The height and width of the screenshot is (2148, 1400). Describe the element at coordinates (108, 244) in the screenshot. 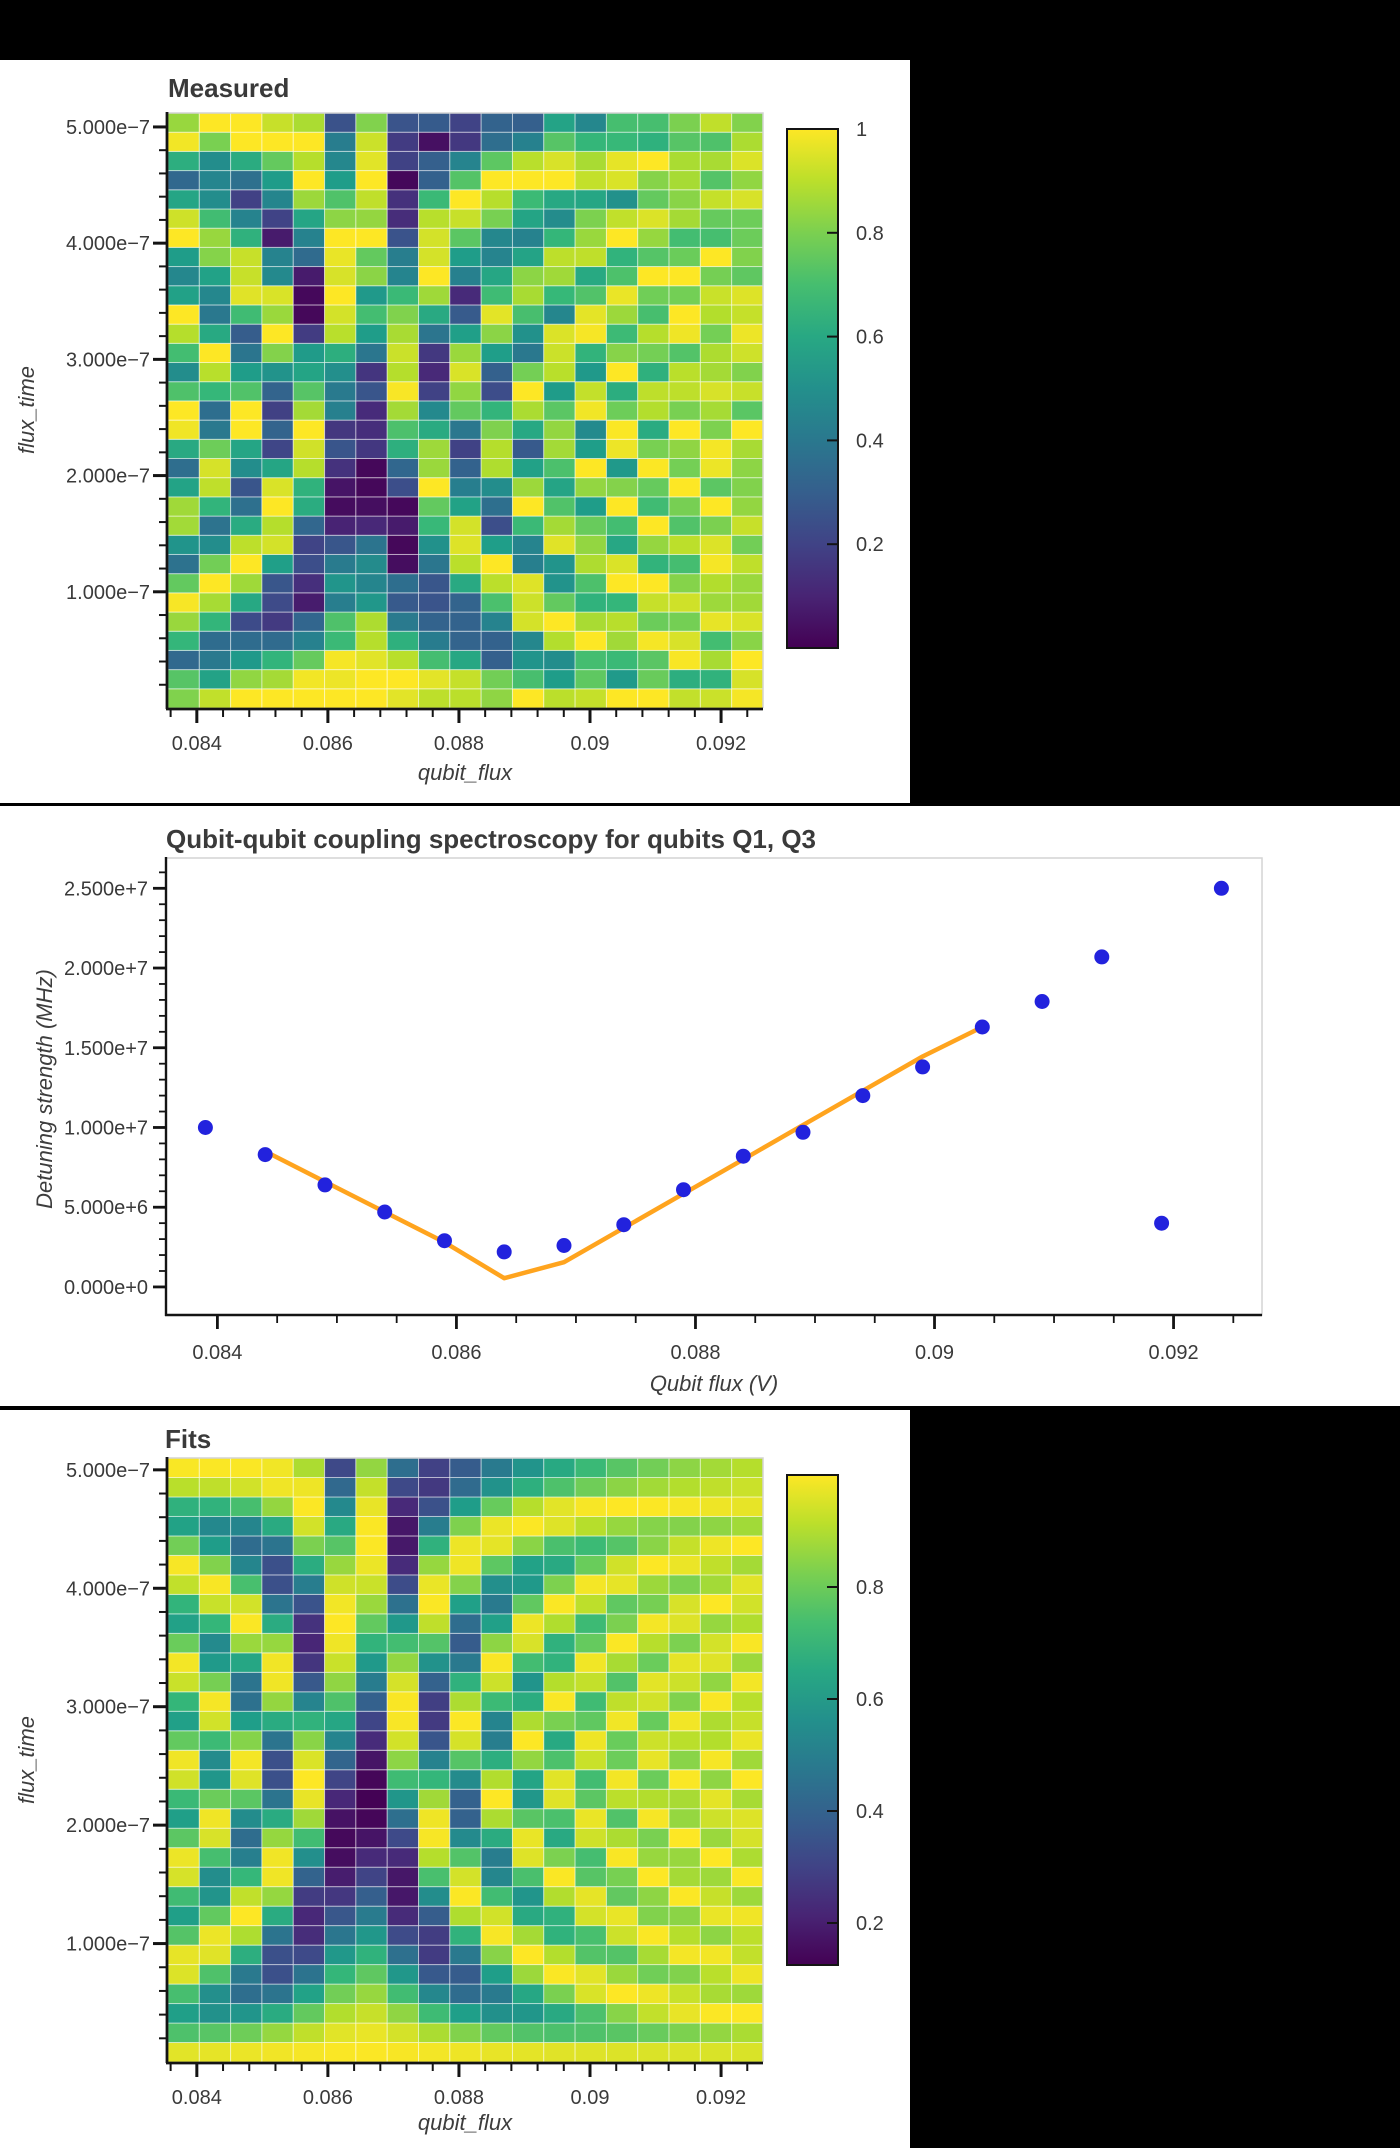

I see `y-tick-label: 4.000e−7` at that location.